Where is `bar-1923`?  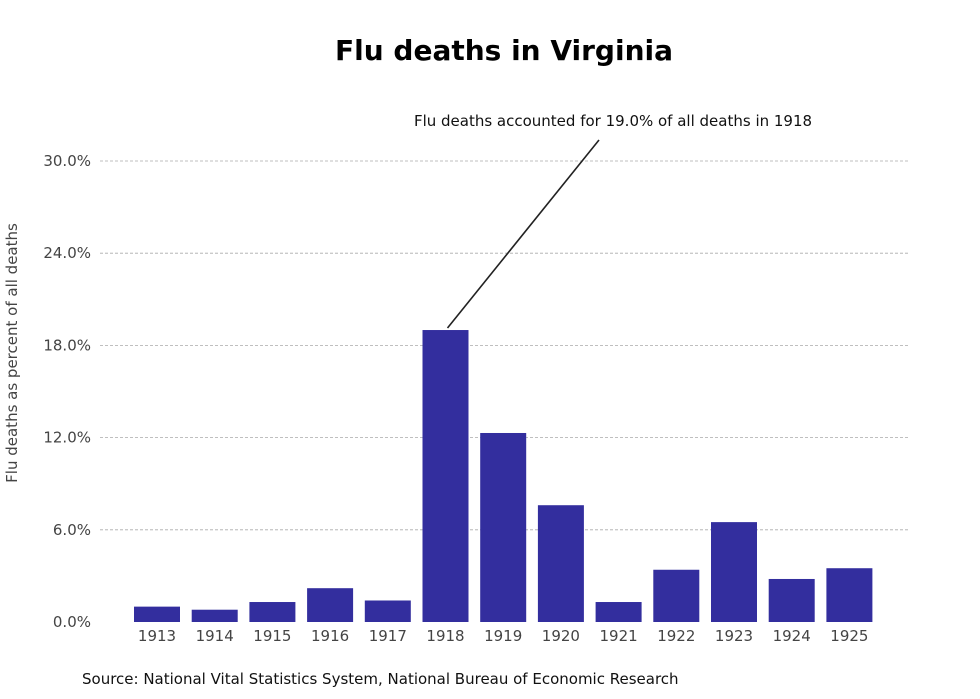
bar-1923 is located at coordinates (734, 572).